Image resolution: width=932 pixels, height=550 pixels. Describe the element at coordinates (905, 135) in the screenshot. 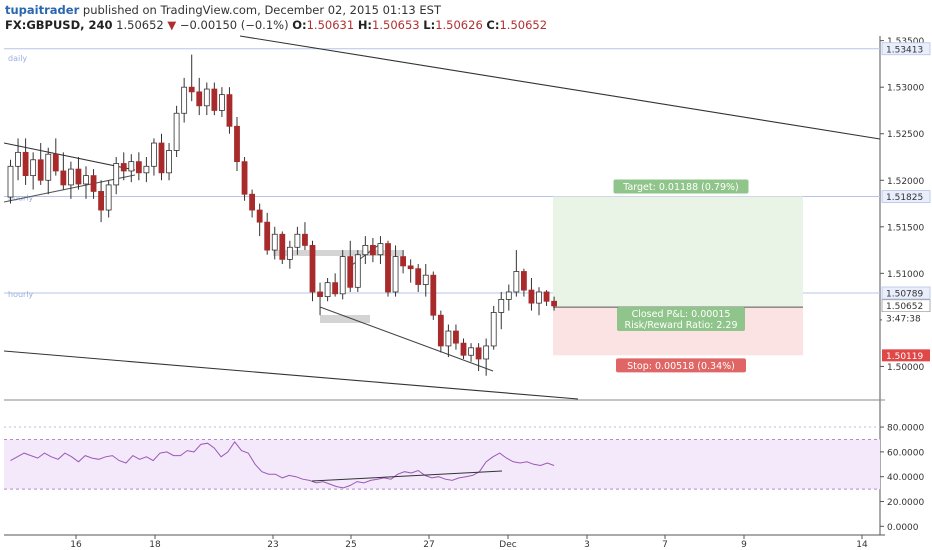

I see `price-tick-label: 1.52500` at that location.